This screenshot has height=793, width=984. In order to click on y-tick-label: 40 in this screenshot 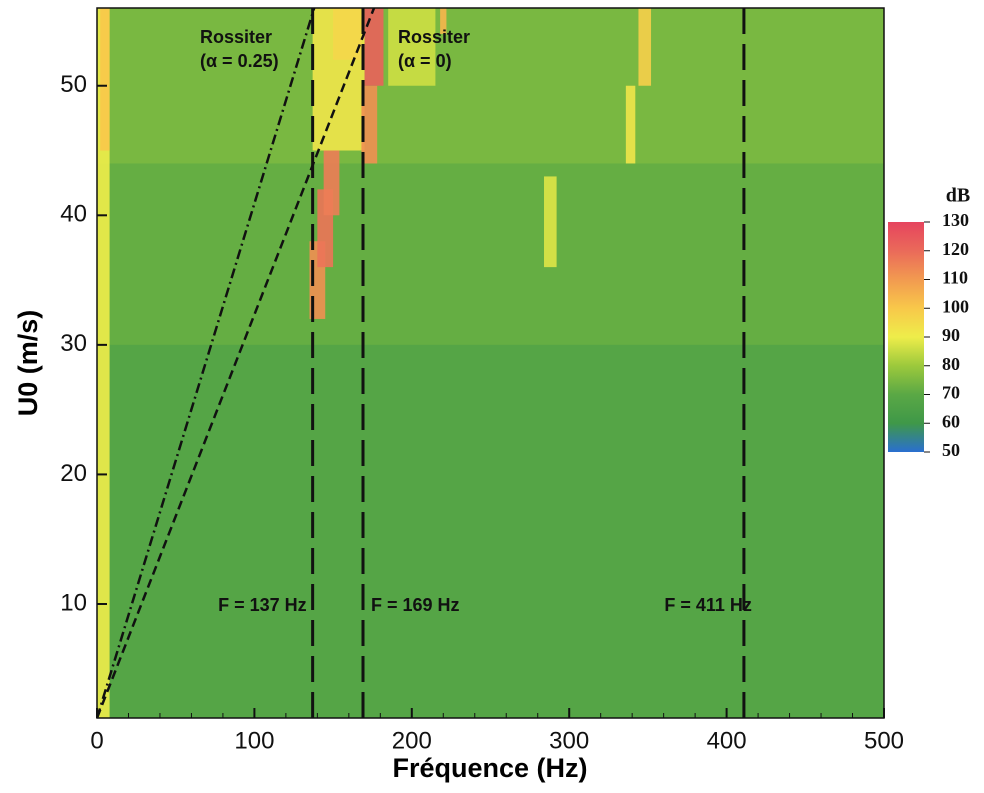, I will do `click(73, 214)`.